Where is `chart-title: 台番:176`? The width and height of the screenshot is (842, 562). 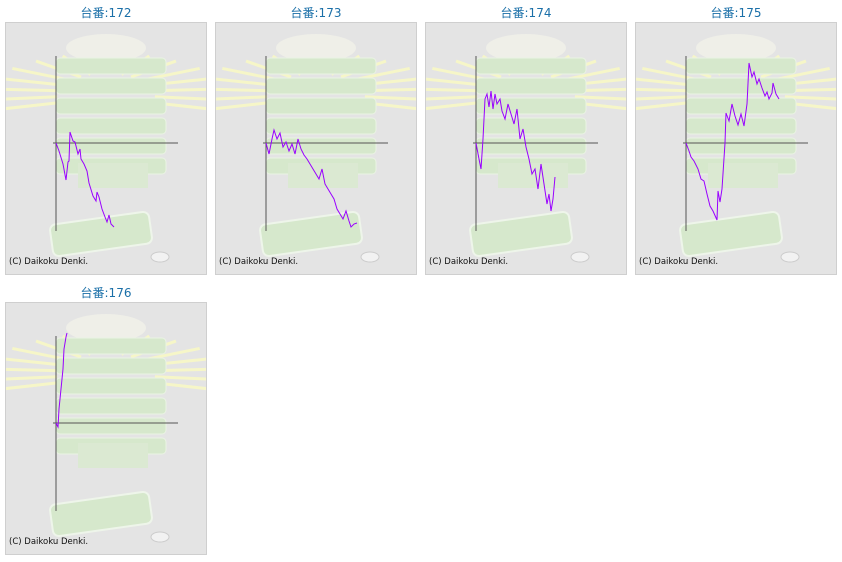 chart-title: 台番:176 is located at coordinates (106, 293).